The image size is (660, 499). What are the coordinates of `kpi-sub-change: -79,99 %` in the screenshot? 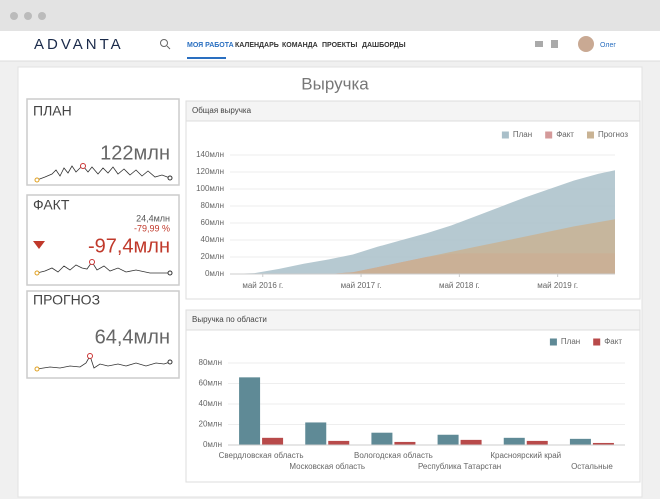 It's located at (152, 228).